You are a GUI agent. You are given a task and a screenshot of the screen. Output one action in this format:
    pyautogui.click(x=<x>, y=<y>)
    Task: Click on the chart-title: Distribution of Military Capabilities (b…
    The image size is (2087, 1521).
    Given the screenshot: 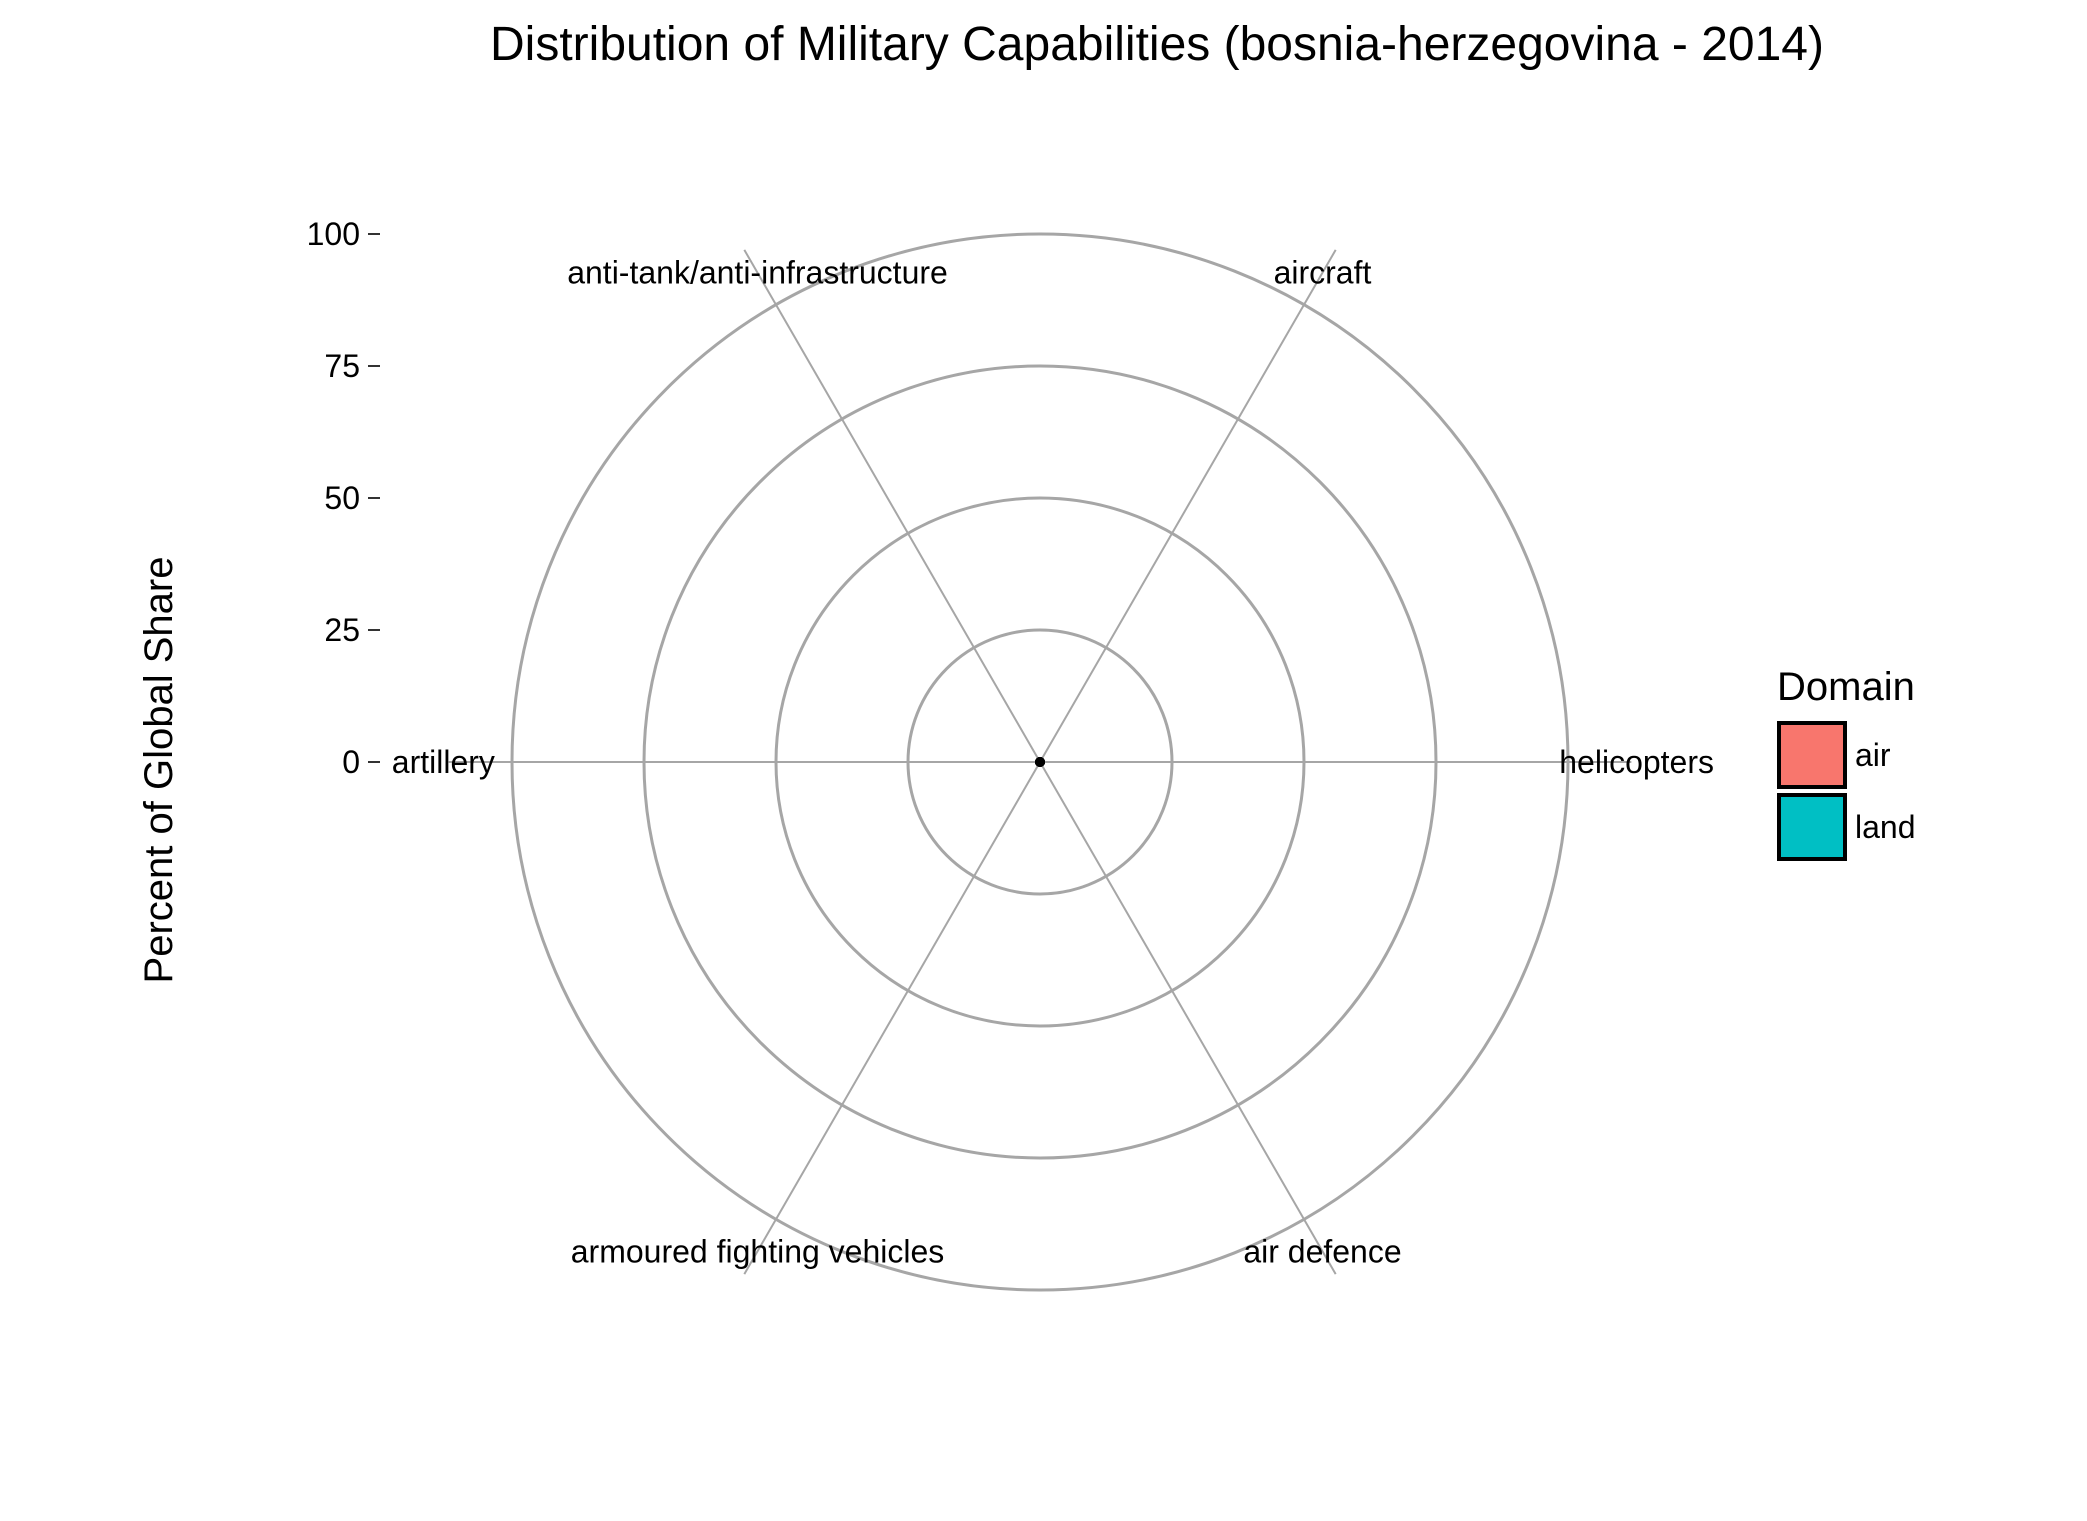 What is the action you would take?
    pyautogui.click(x=1157, y=44)
    